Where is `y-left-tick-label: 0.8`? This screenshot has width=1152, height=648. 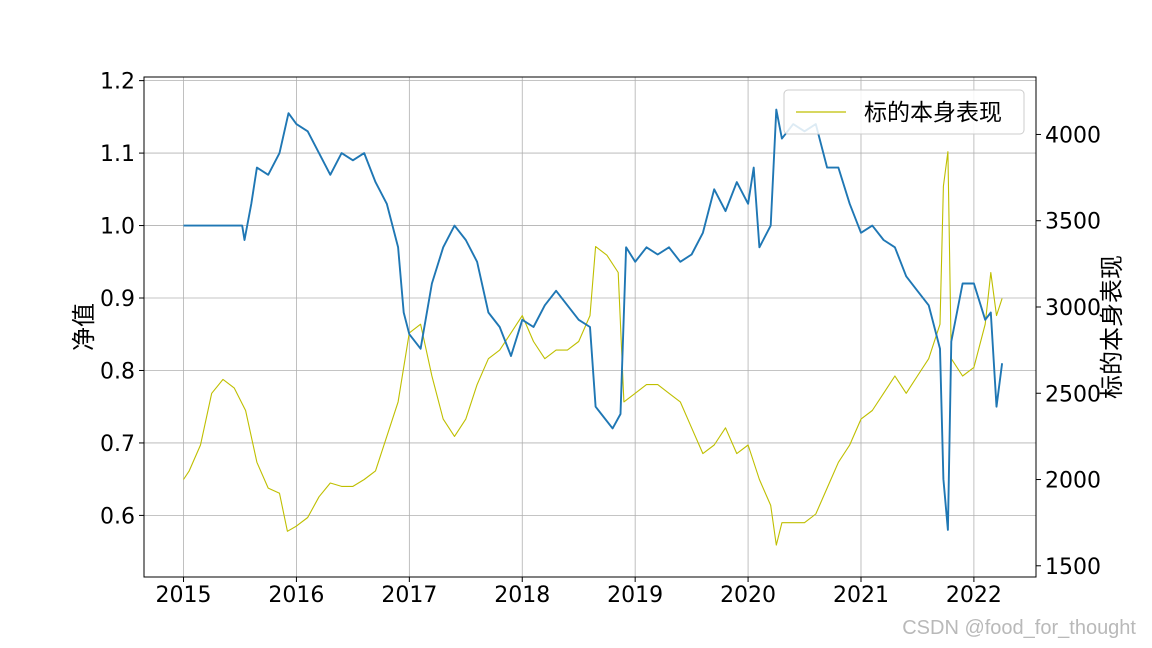 y-left-tick-label: 0.8 is located at coordinates (117, 371).